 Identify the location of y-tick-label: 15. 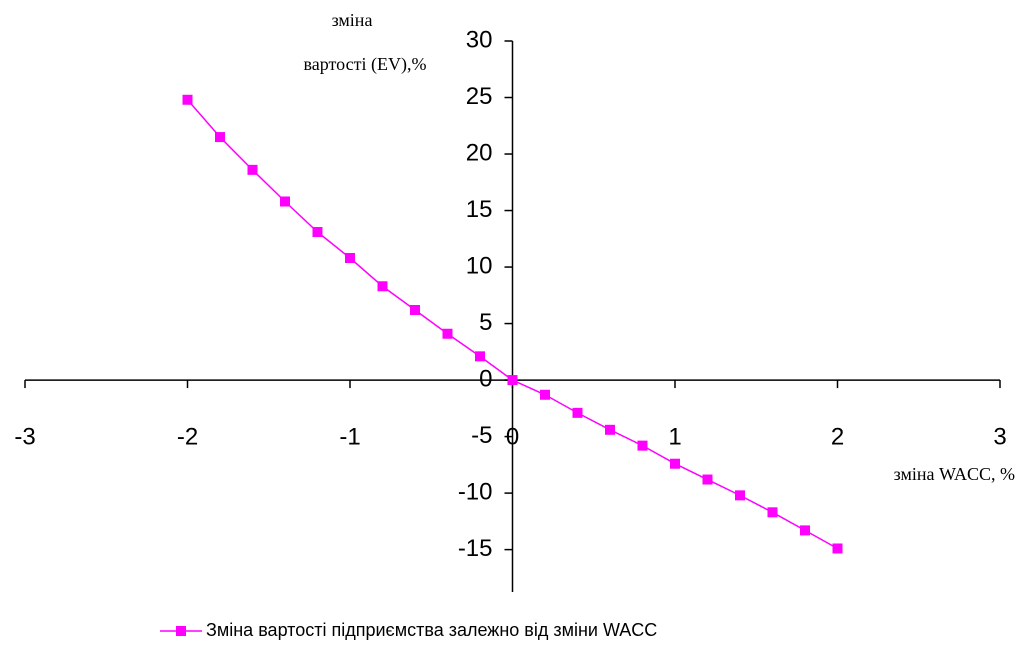
(479, 209).